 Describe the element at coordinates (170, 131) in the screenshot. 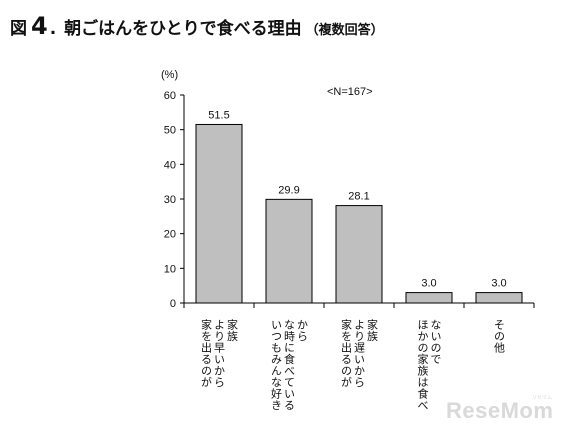

I see `y-tick-label: 50` at that location.